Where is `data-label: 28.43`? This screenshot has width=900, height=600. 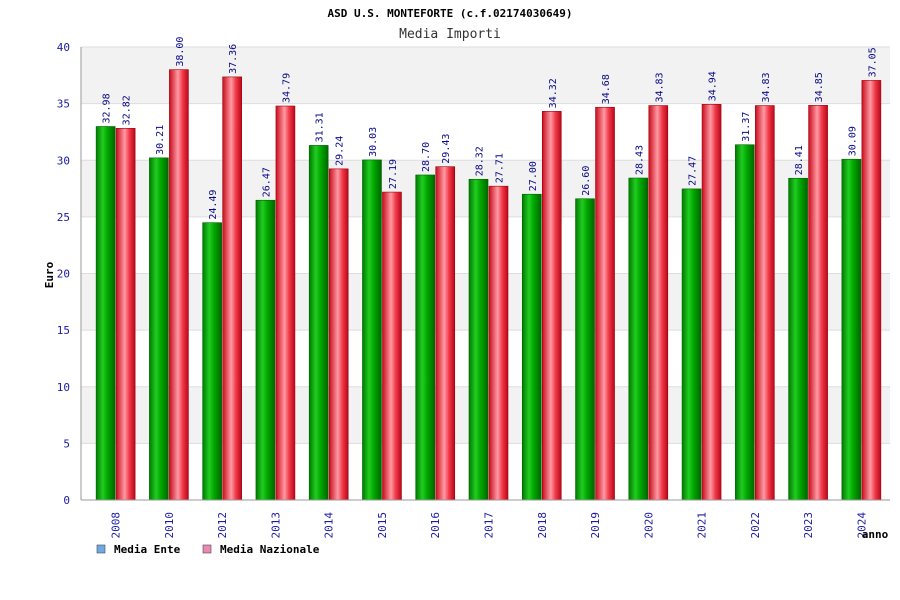
data-label: 28.43 is located at coordinates (639, 160).